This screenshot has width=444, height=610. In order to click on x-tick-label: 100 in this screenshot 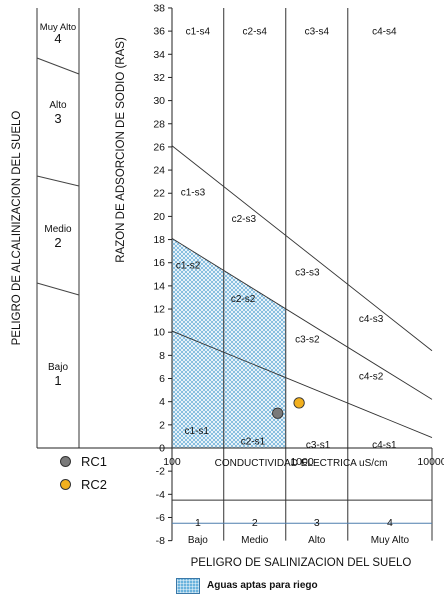, I will do `click(172, 462)`.